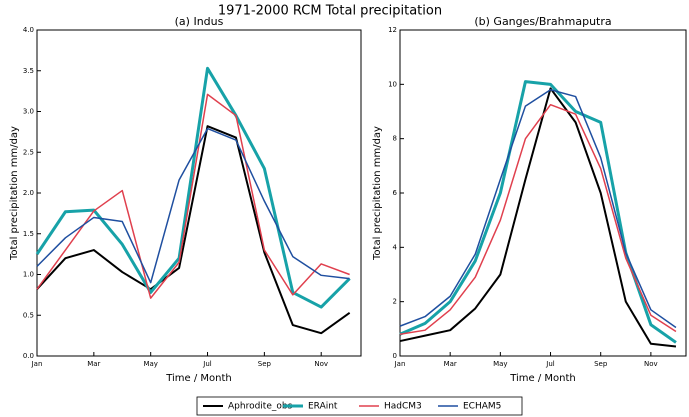 This screenshot has width=689, height=417. What do you see at coordinates (330, 11) in the screenshot?
I see `figure-title: 1971-2000 RCM Total precipitation` at bounding box center [330, 11].